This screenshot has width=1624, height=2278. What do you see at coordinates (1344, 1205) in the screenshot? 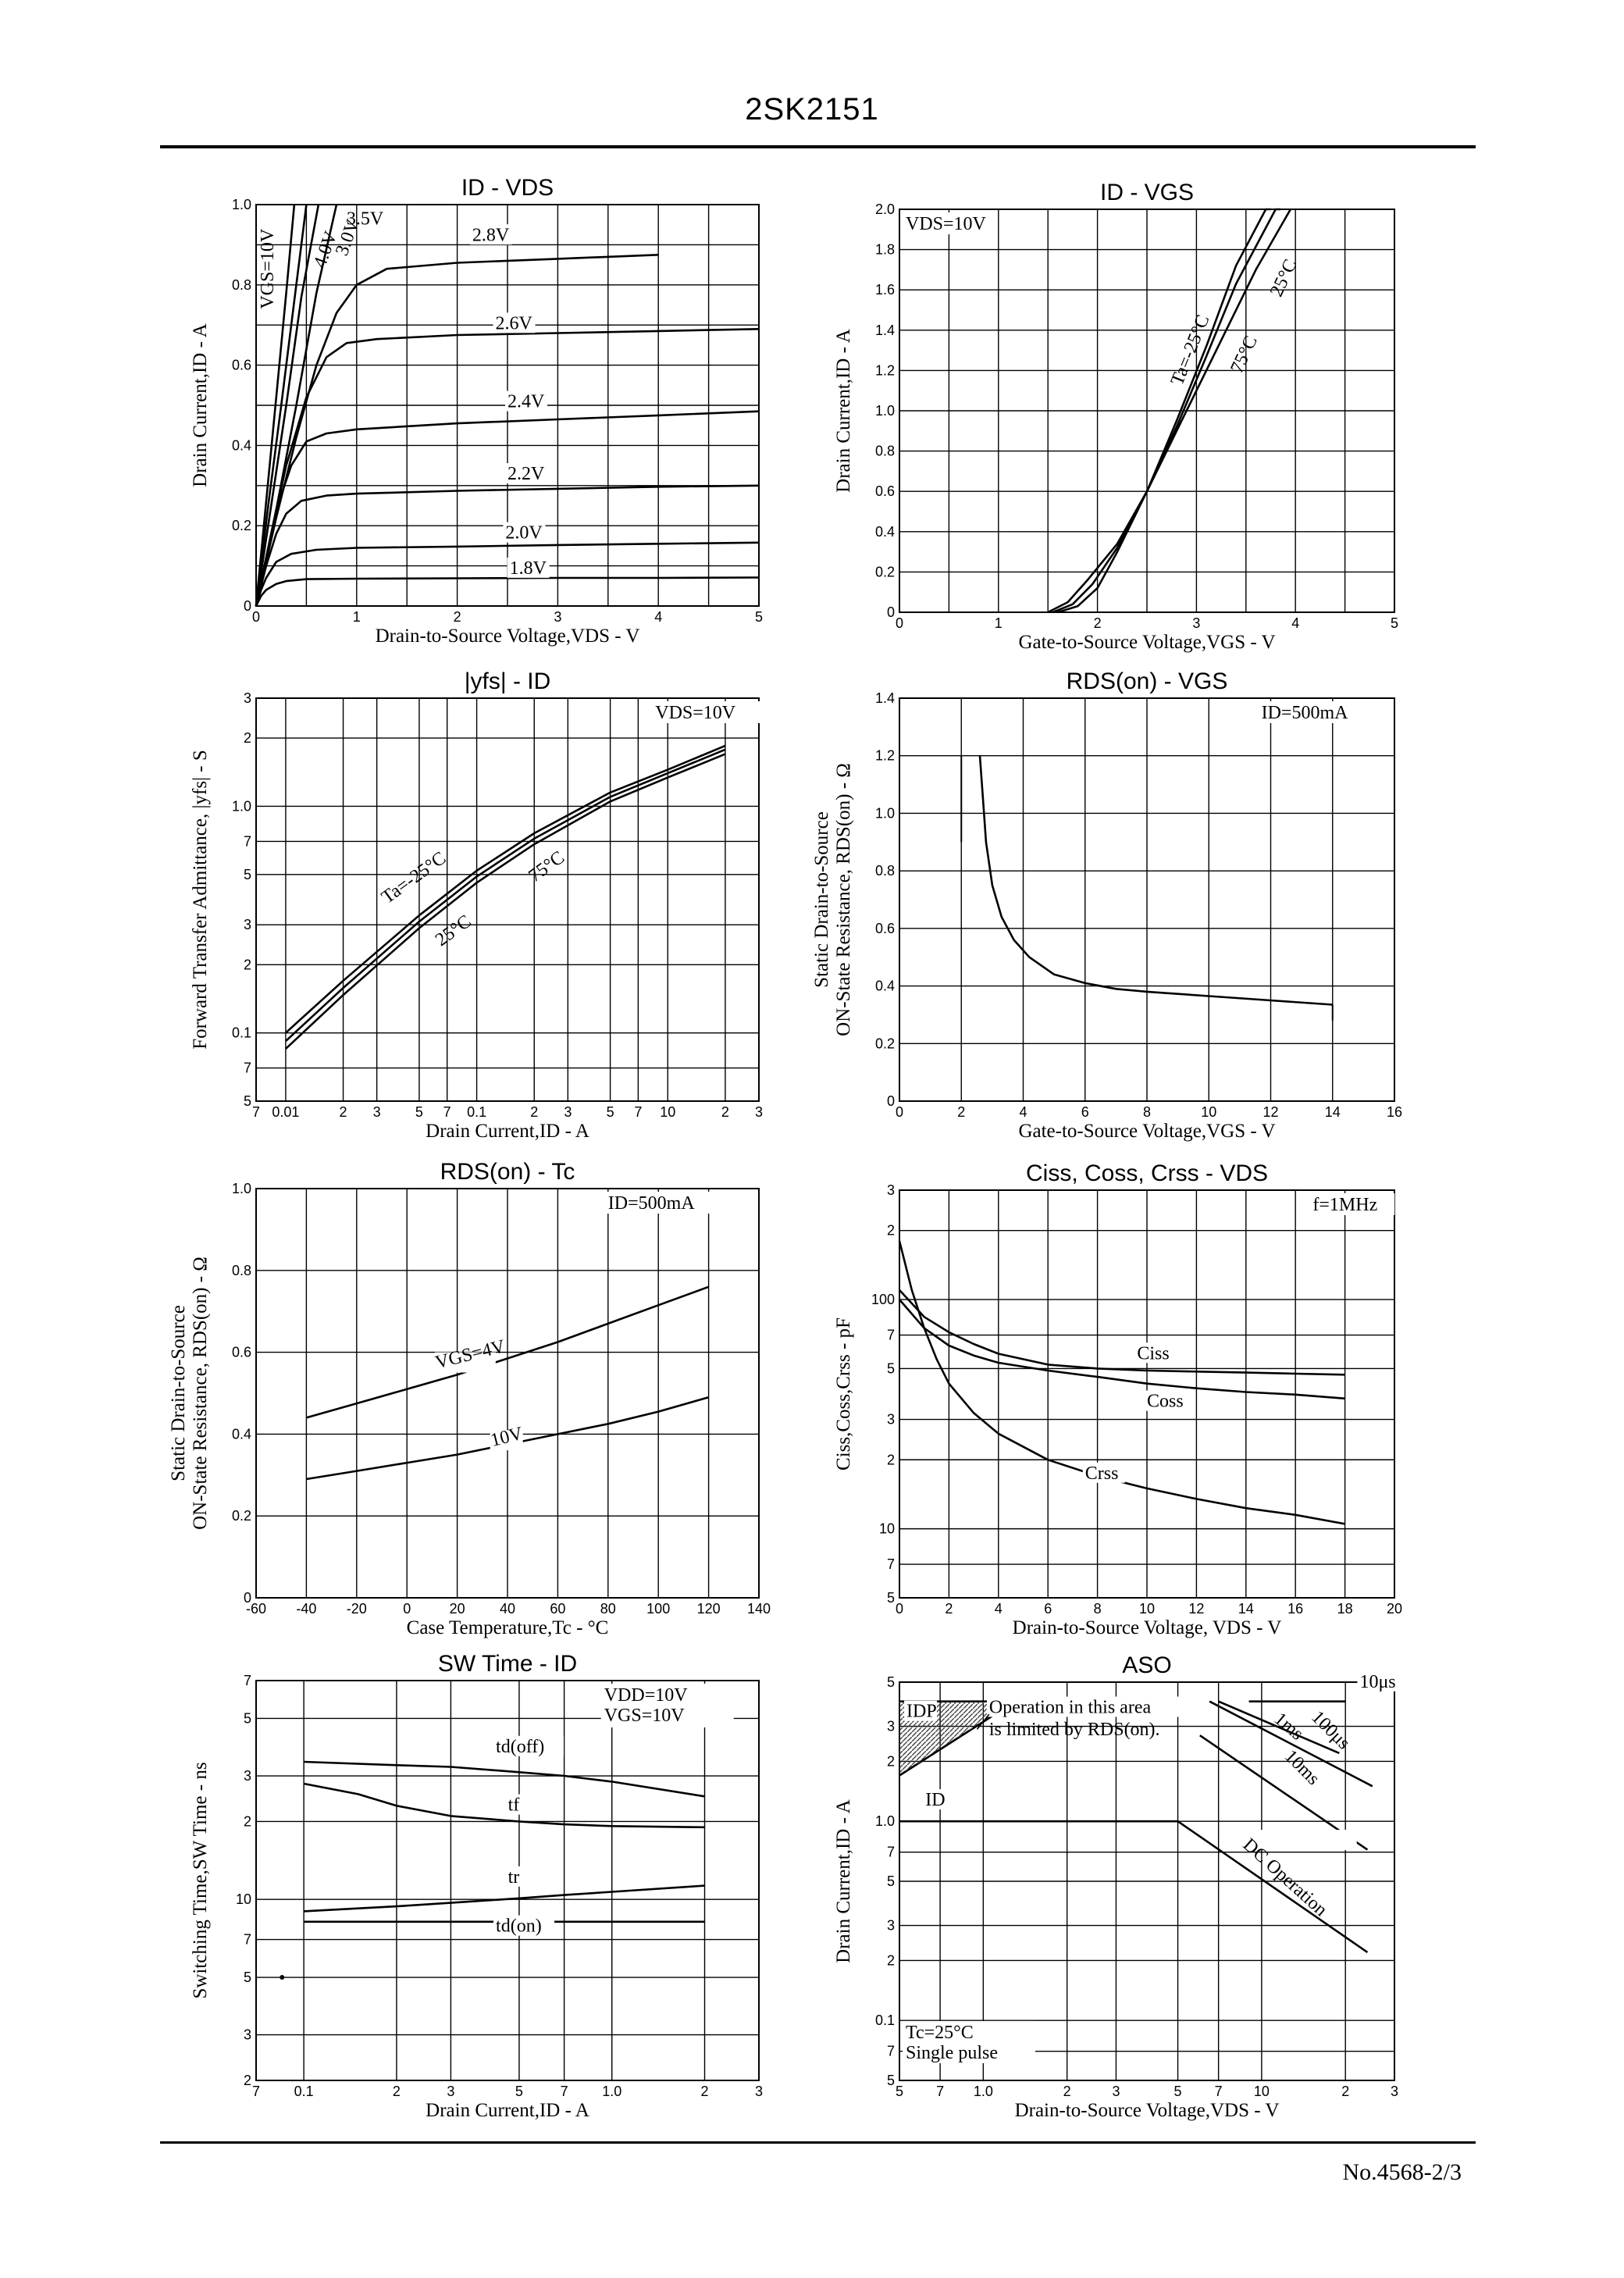
I see `series-annotation: f=1MHz` at bounding box center [1344, 1205].